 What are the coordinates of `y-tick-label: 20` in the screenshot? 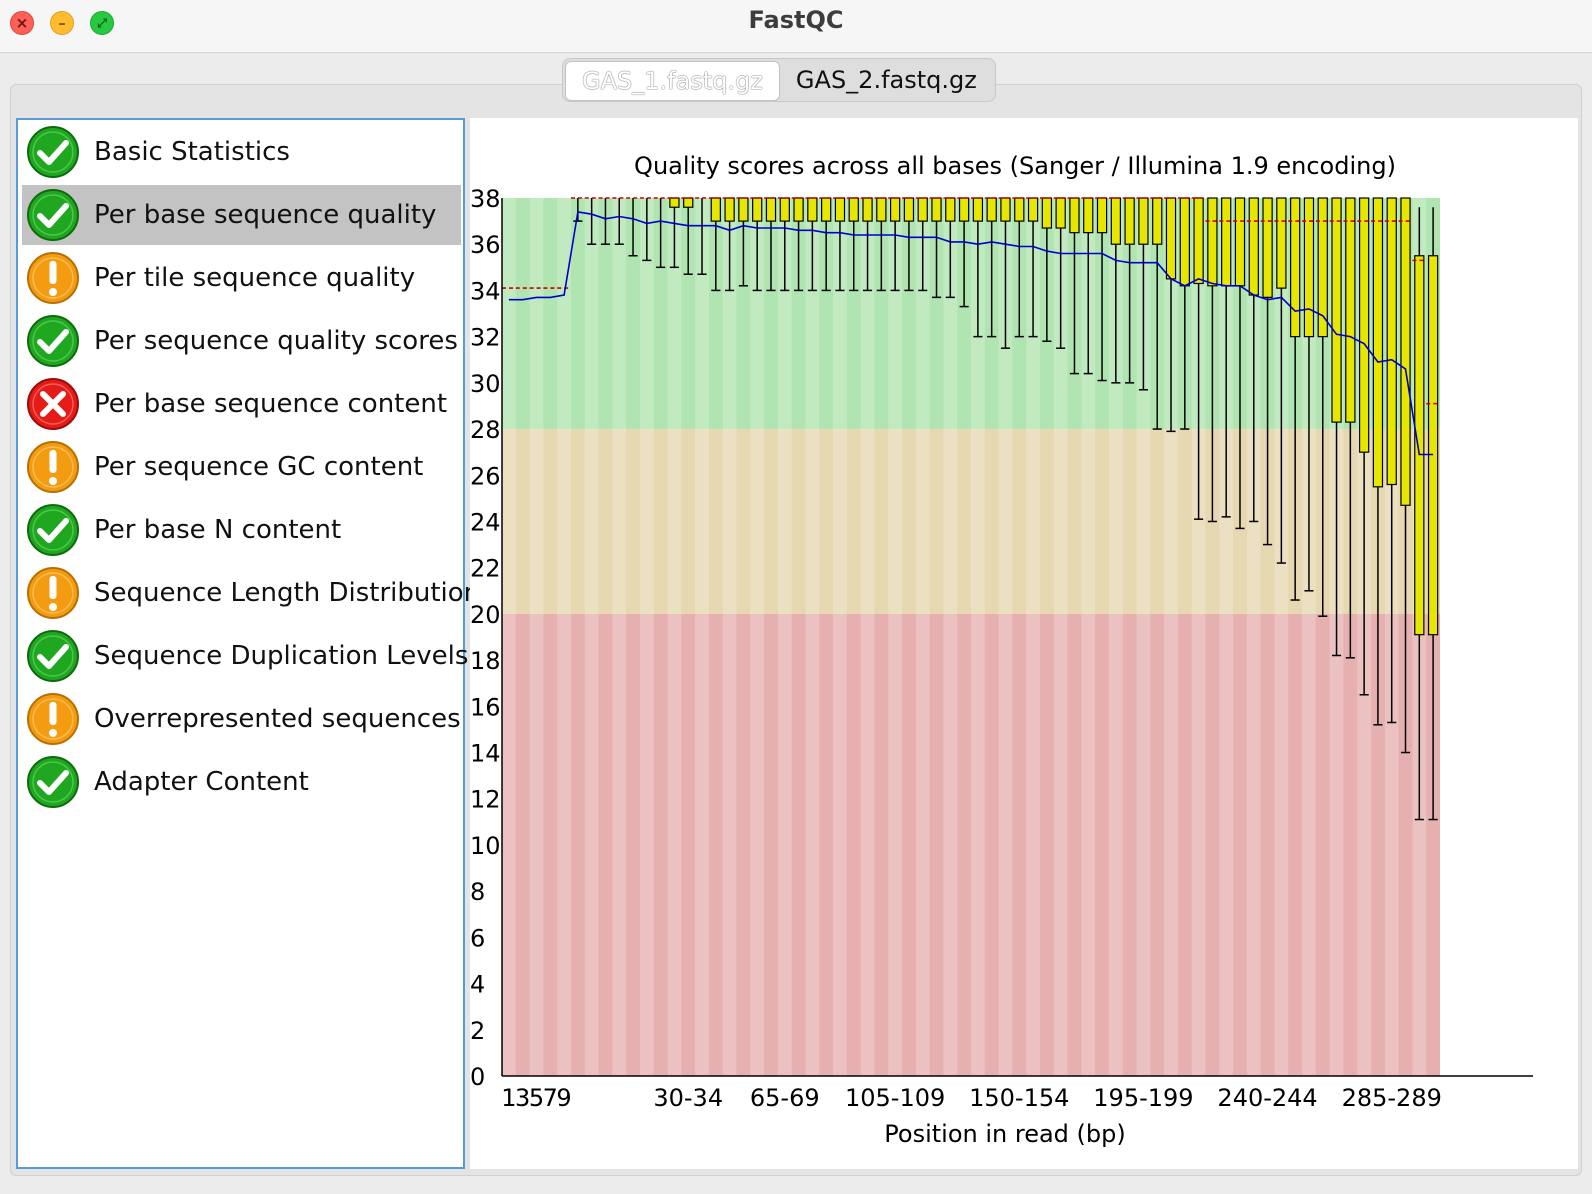 It's located at (485, 615).